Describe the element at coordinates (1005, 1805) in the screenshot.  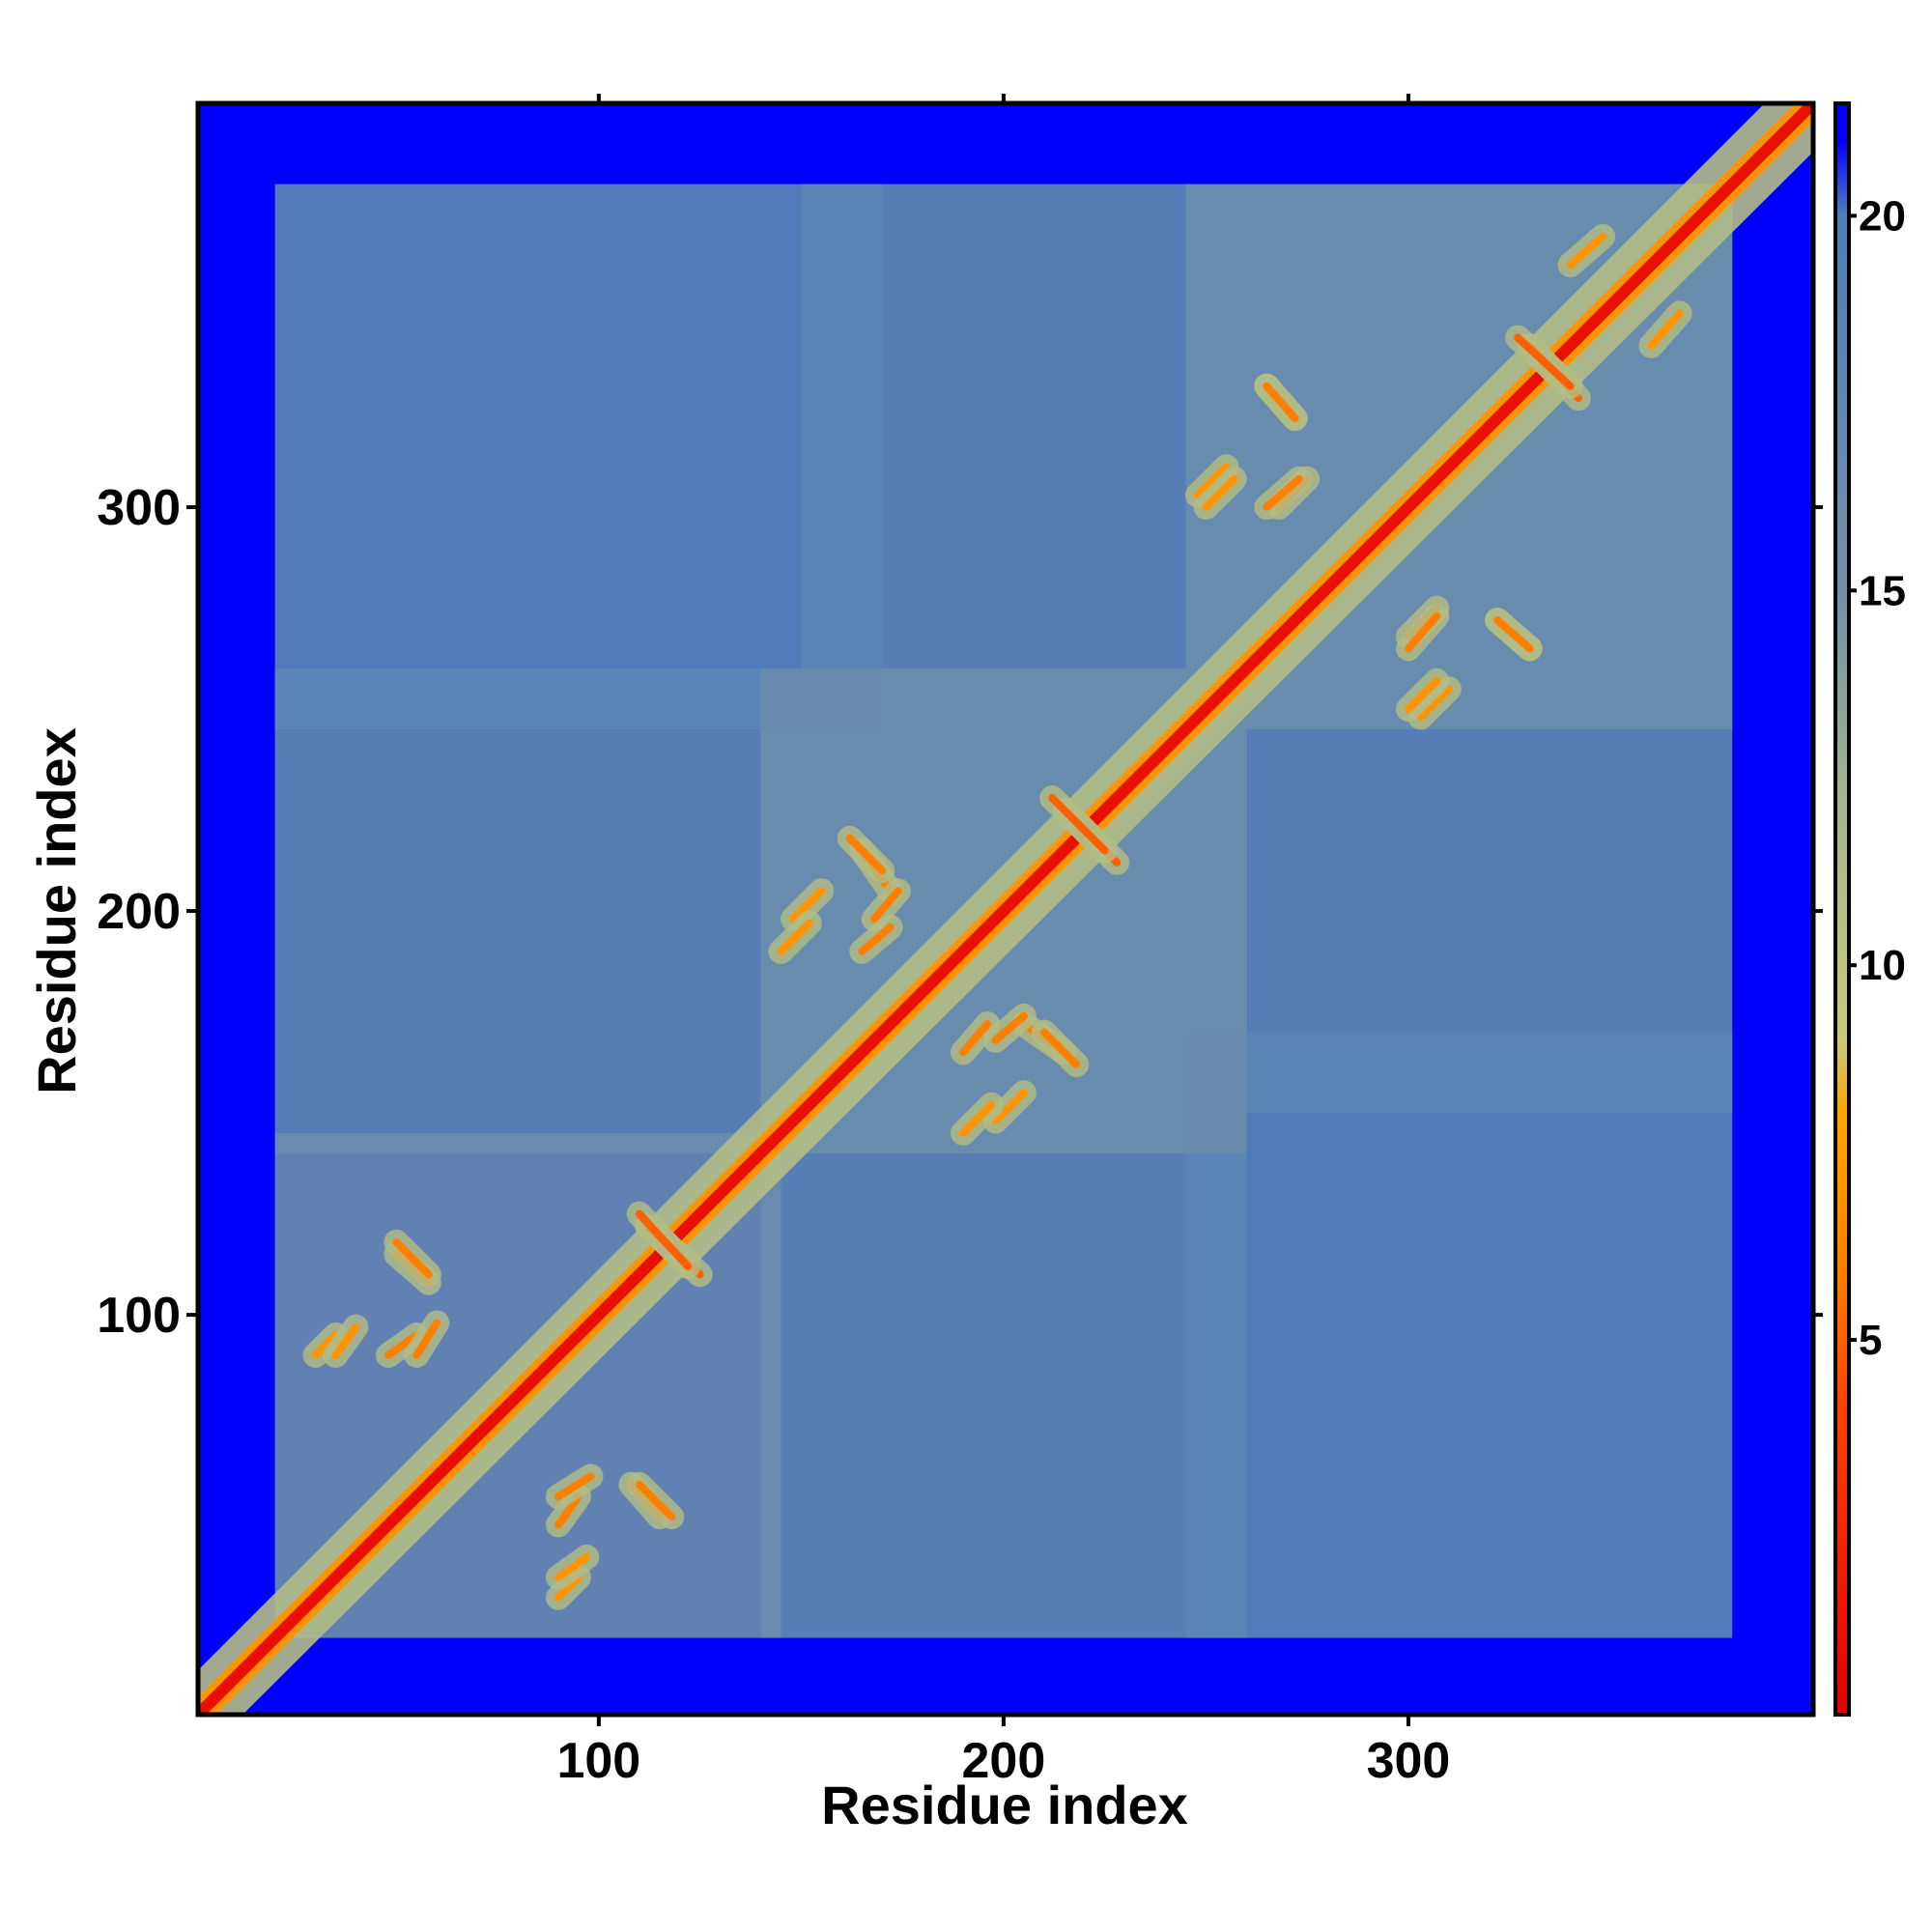
I see `x-axis-title: Residue index` at that location.